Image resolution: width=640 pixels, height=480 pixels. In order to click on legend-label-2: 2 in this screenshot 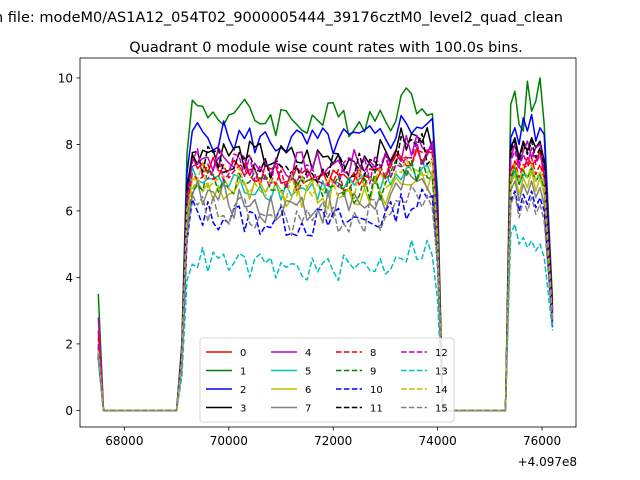, I will do `click(243, 390)`.